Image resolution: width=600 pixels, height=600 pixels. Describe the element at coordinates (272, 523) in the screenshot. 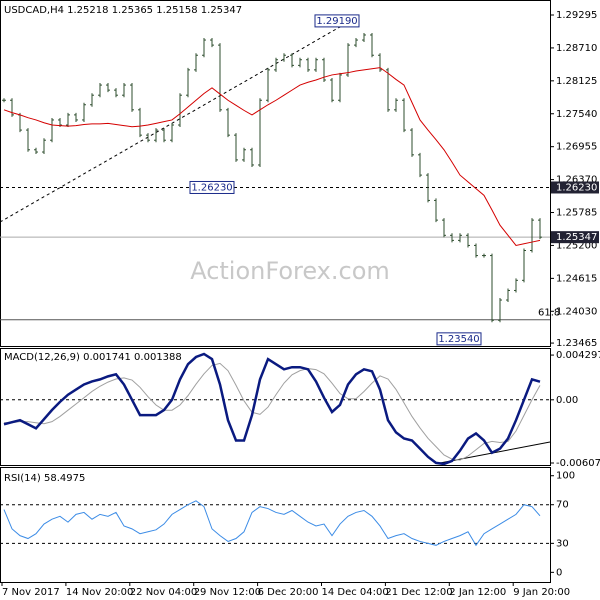

I see `rsi-line` at that location.